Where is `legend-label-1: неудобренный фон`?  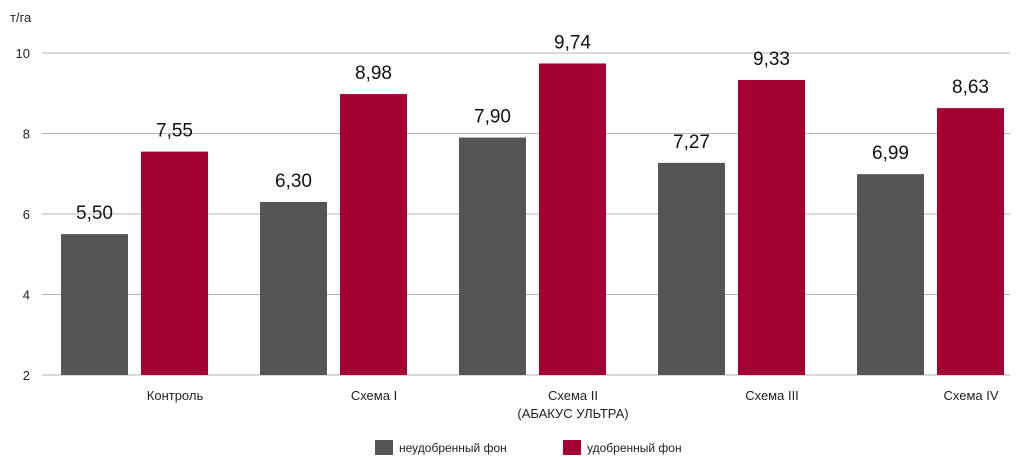 legend-label-1: неудобренный фон is located at coordinates (453, 448).